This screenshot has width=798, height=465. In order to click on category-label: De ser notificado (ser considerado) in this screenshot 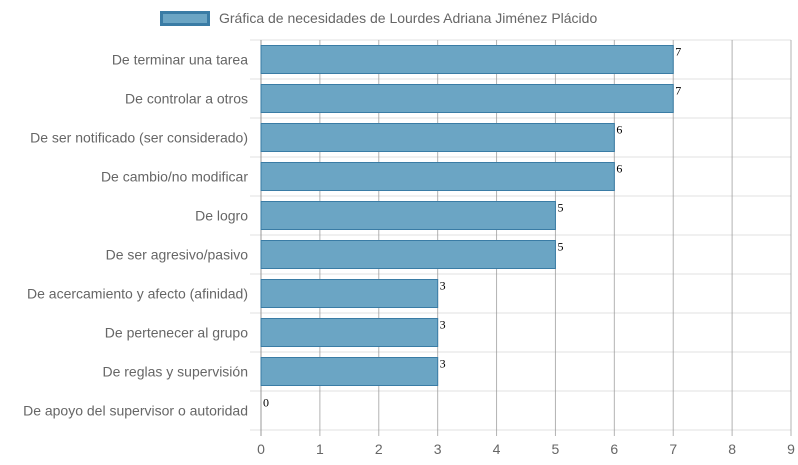, I will do `click(139, 138)`.